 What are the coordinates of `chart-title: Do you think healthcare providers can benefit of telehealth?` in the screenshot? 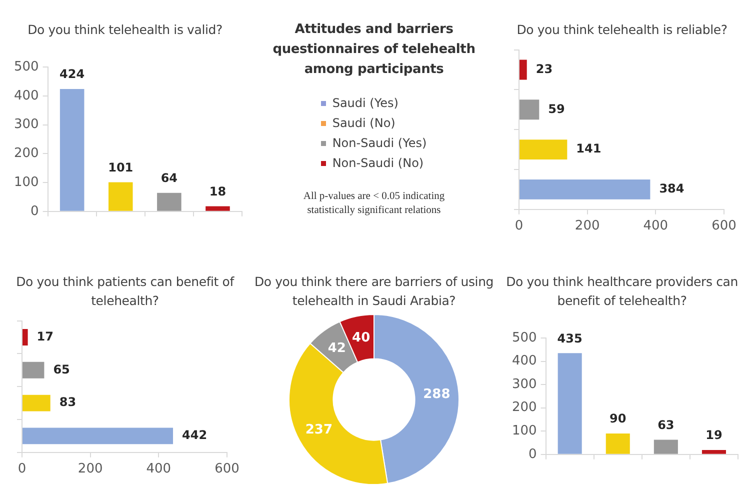 It's located at (622, 291).